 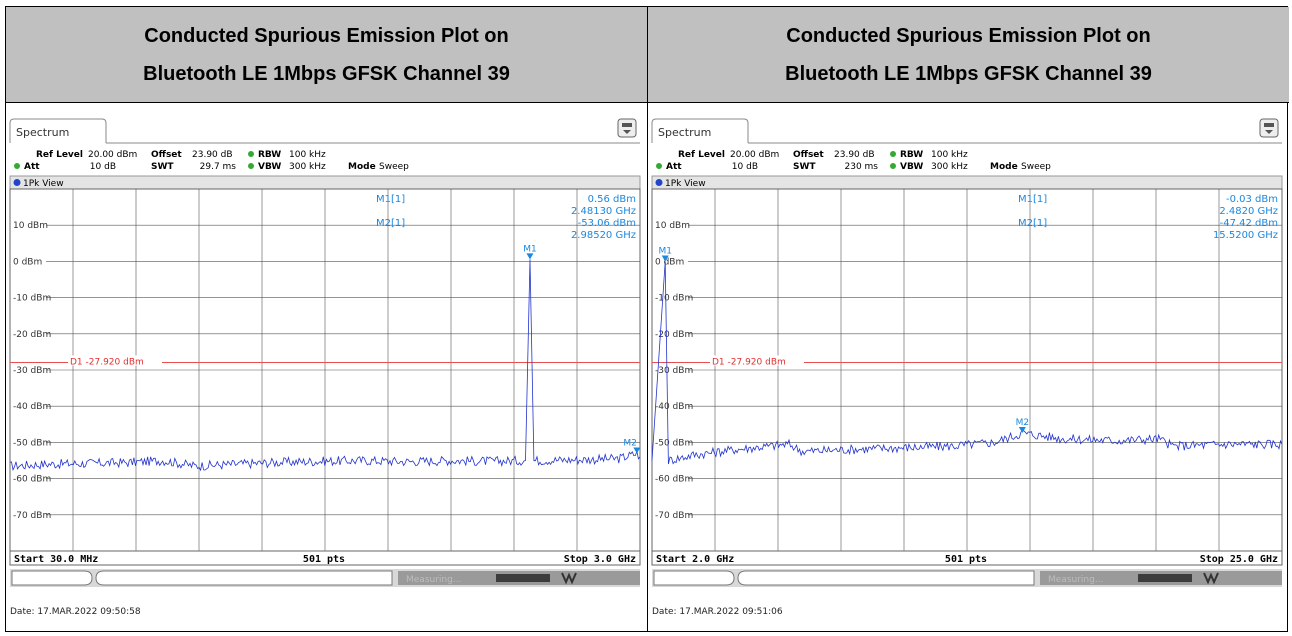 I want to click on marker-readout-level: -53.06 dBm, so click(x=607, y=223).